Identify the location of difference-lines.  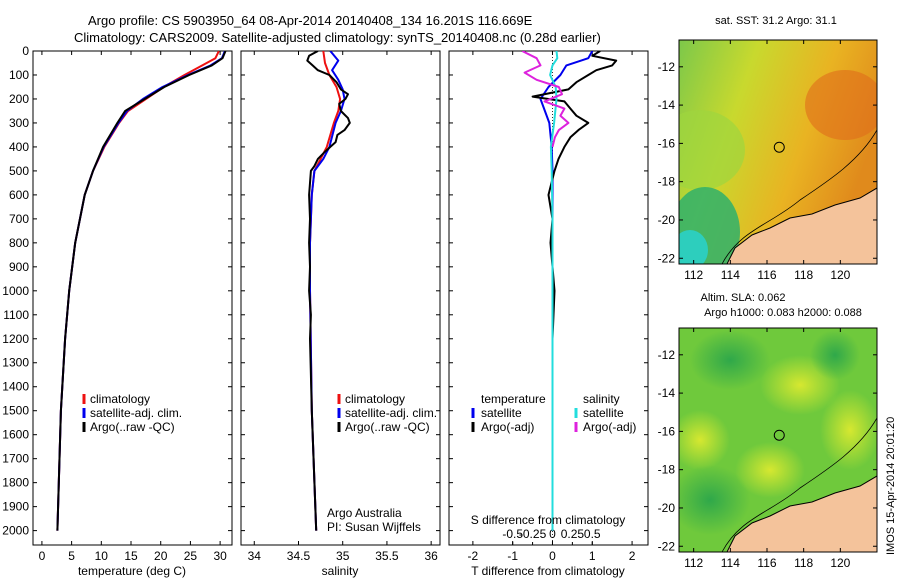
(569, 291).